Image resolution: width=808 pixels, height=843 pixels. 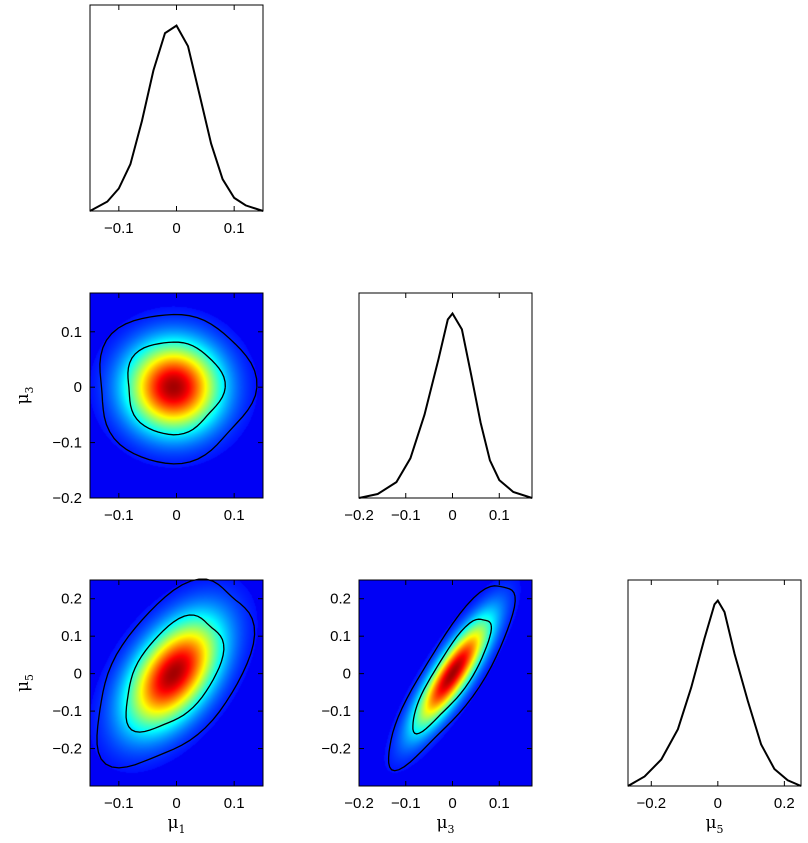 I want to click on x-axis-label: μ5, so click(x=714, y=824).